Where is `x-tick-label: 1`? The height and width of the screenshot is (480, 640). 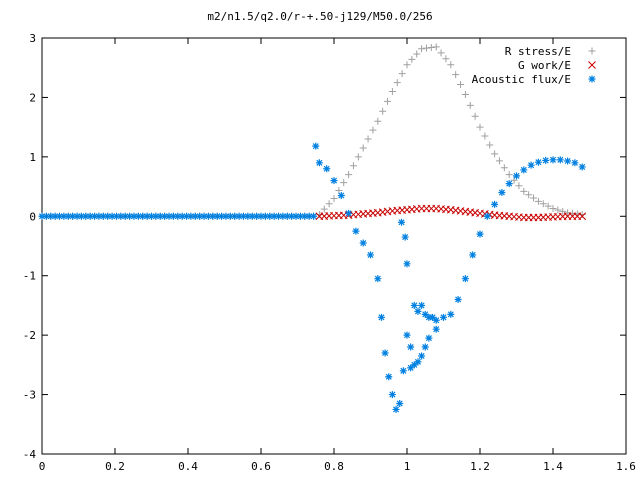
x-tick-label: 1 is located at coordinates (407, 466).